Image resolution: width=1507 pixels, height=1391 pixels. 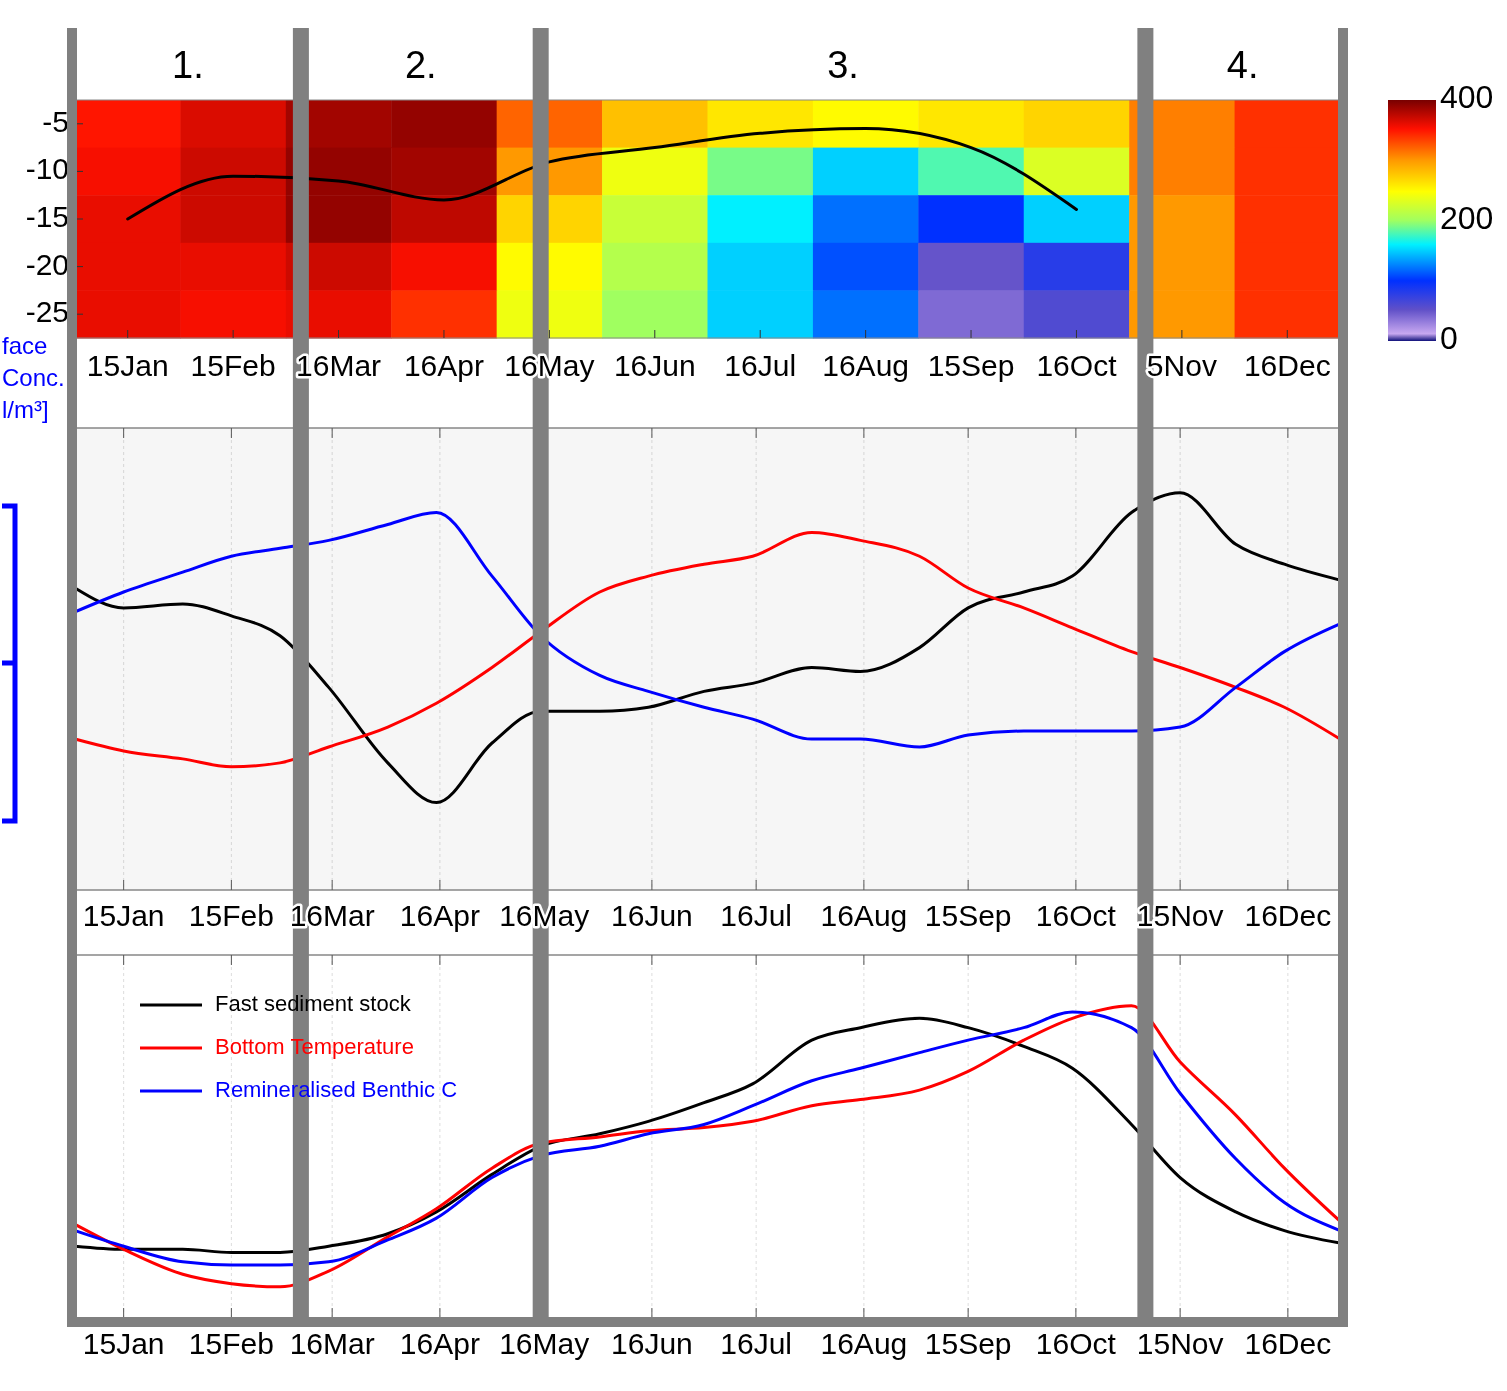 I want to click on legend-label: Bottom Temperature, so click(x=314, y=1046).